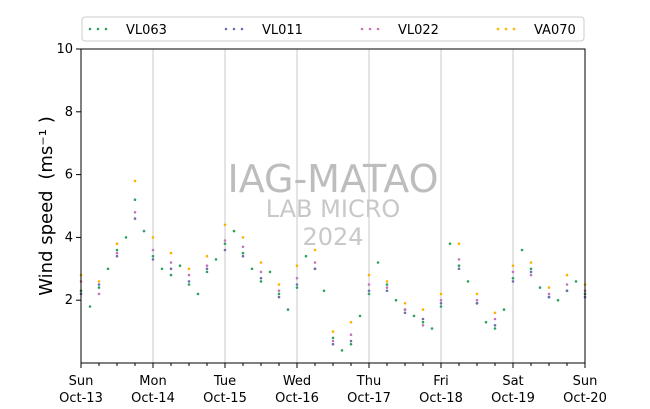 This screenshot has width=650, height=409. I want to click on x-tick-date-label: Oct-15, so click(225, 398).